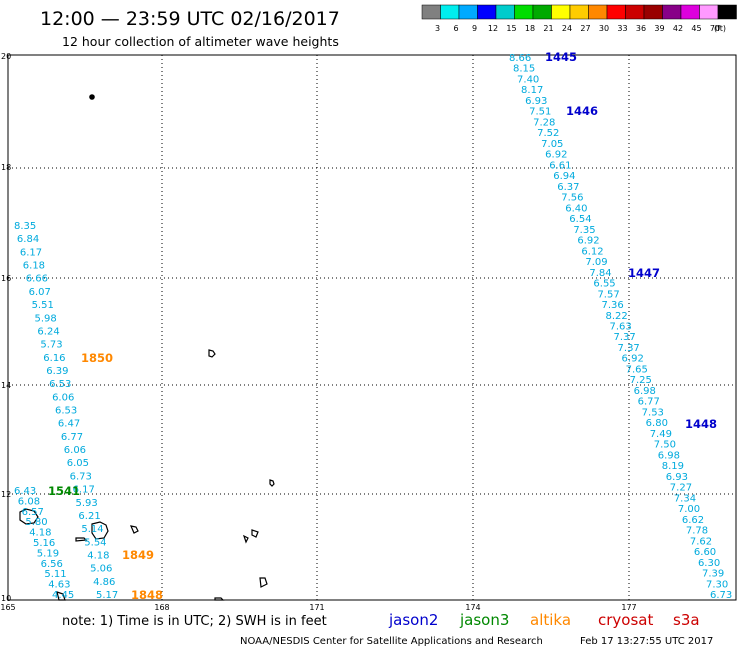  What do you see at coordinates (608, 294) in the screenshot?
I see `swh-value: 7.57` at bounding box center [608, 294].